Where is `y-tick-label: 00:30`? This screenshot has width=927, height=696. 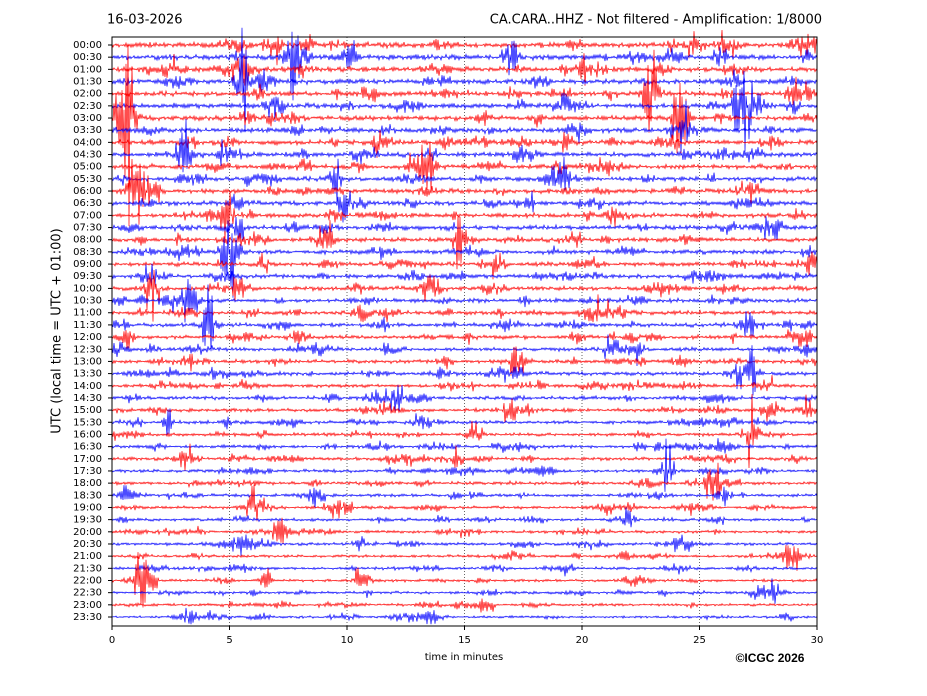
y-tick-label: 00:30 is located at coordinates (87, 57).